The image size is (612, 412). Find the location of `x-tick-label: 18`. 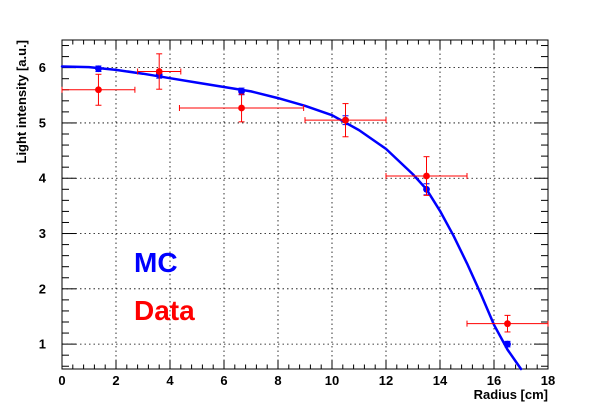

x-tick-label: 18 is located at coordinates (548, 380).